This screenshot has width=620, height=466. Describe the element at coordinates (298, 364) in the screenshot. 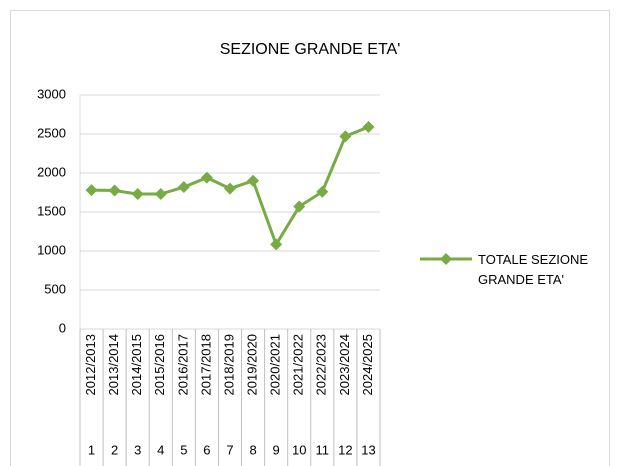

I see `x-tick-label: 2021/2022` at that location.